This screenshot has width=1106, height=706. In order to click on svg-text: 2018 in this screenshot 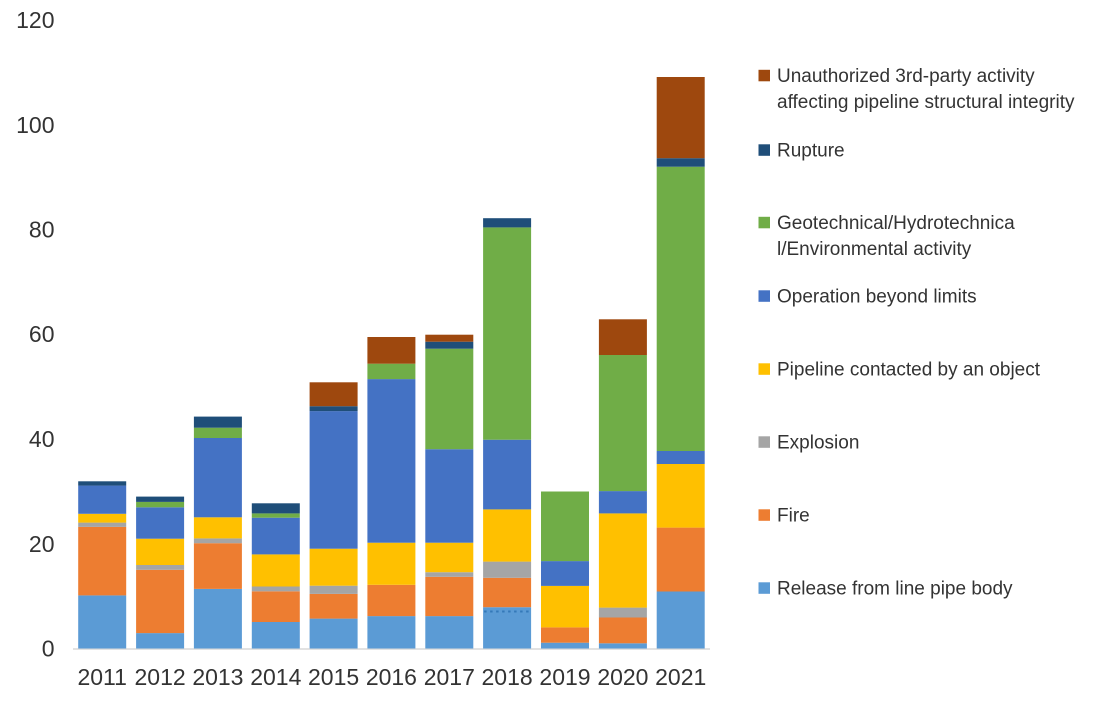, I will do `click(507, 677)`.